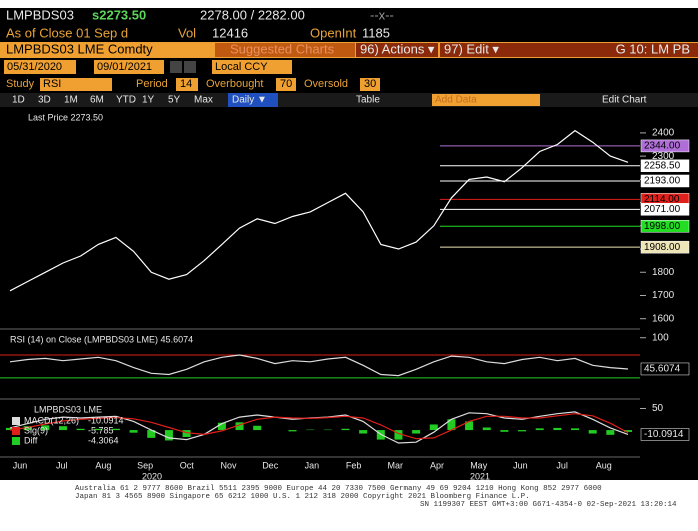 This screenshot has height=531, width=698. I want to click on edit-chart: Edit Chart, so click(624, 100).